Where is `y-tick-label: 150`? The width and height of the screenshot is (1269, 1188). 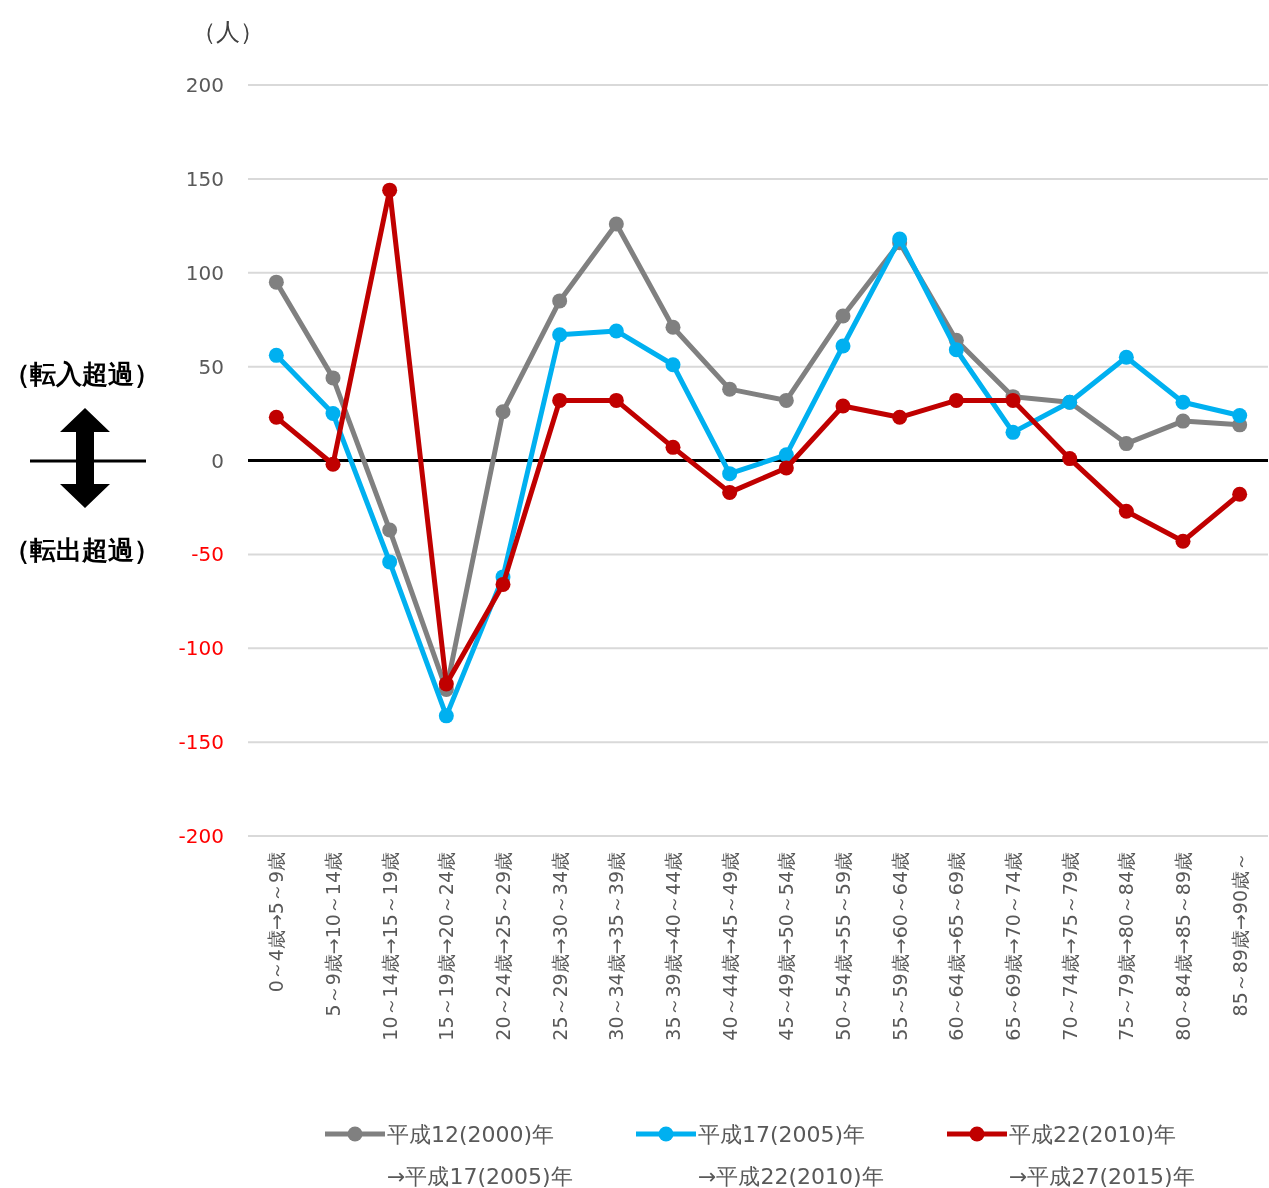
y-tick-label: 150 is located at coordinates (204, 178).